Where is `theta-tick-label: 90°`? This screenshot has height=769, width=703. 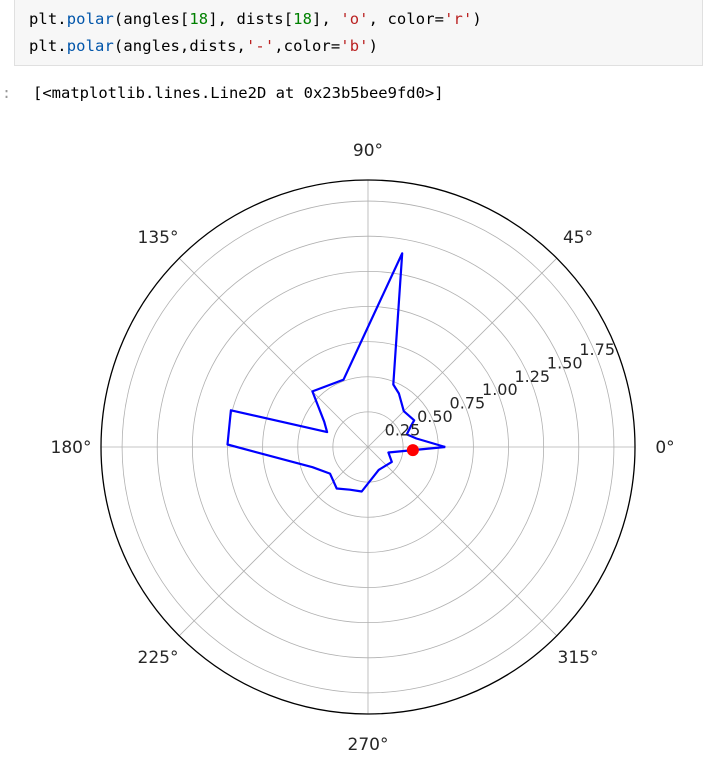 theta-tick-label: 90° is located at coordinates (368, 151).